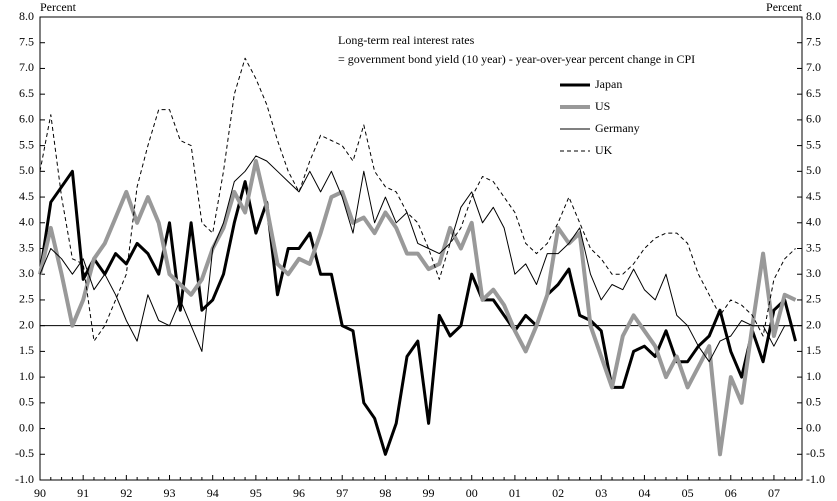 This screenshot has height=501, width=837. I want to click on y-tick-label: 2.0, so click(26, 324).